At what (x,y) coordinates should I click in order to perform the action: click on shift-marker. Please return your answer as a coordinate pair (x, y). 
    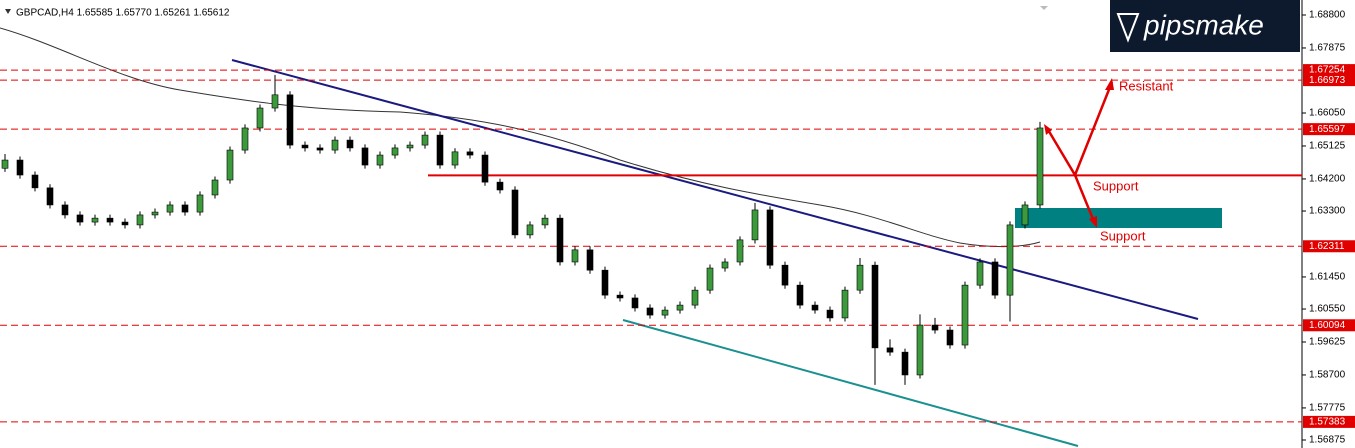
    Looking at the image, I should click on (1044, 8).